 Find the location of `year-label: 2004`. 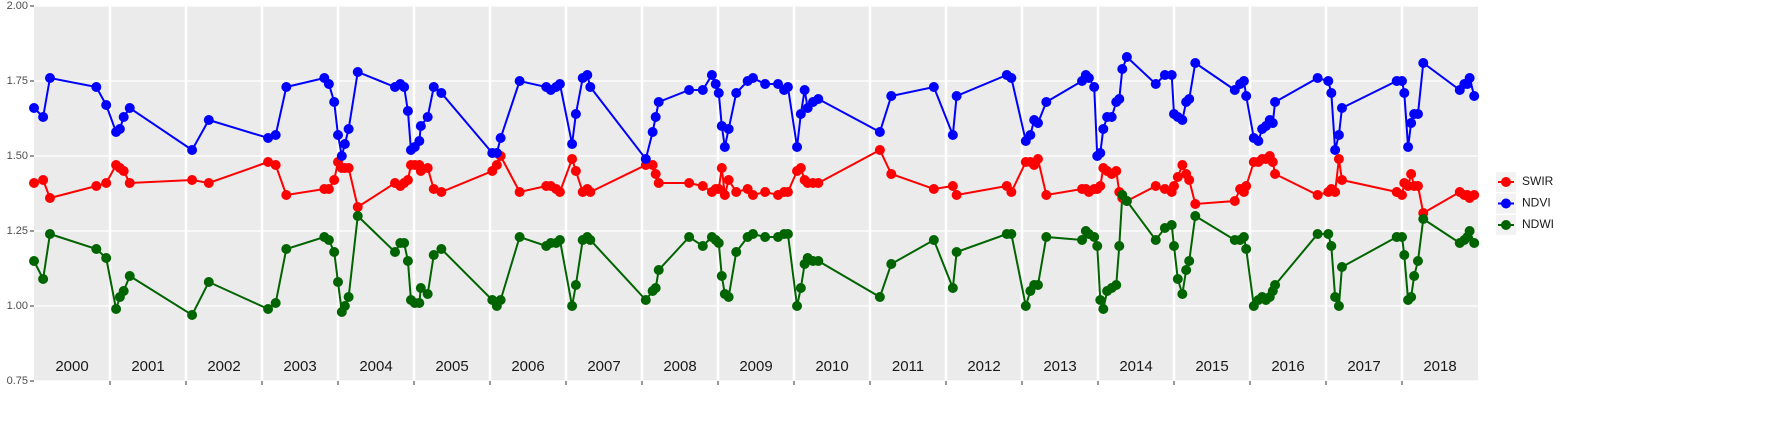

year-label: 2004 is located at coordinates (375, 366).